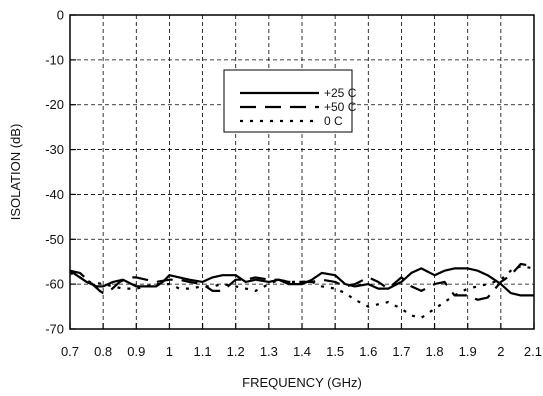 The image size is (543, 396). Describe the element at coordinates (269, 351) in the screenshot. I see `x-tick-label: 1.3` at that location.